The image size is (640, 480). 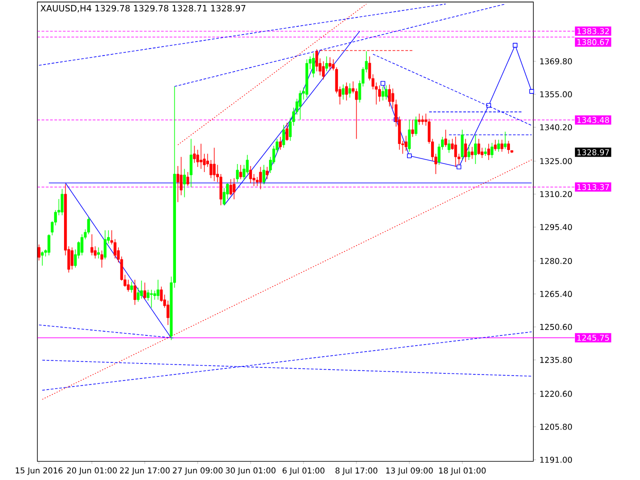 I want to click on y-tick-label: 1325.00, so click(x=556, y=161).